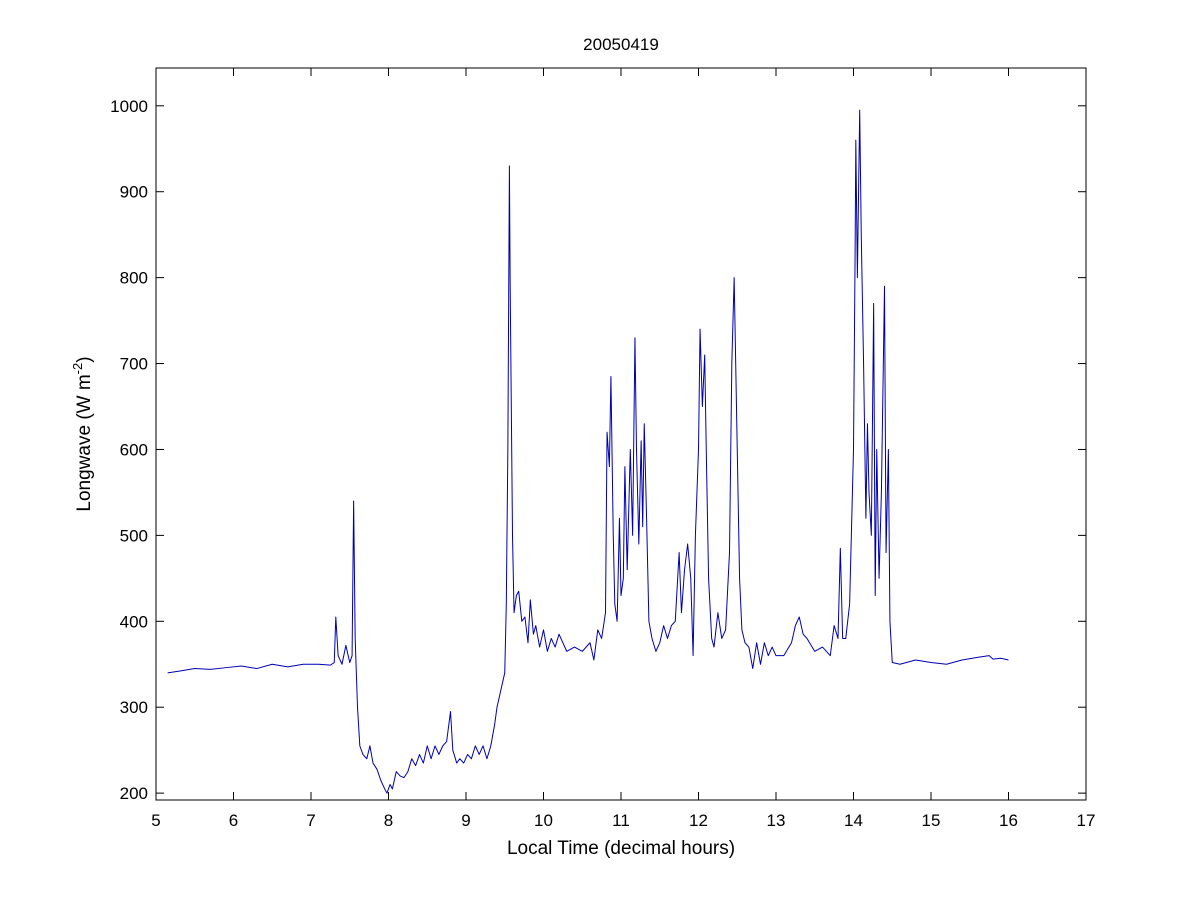 The height and width of the screenshot is (900, 1200). What do you see at coordinates (465, 820) in the screenshot?
I see `x-tick-label: 9` at bounding box center [465, 820].